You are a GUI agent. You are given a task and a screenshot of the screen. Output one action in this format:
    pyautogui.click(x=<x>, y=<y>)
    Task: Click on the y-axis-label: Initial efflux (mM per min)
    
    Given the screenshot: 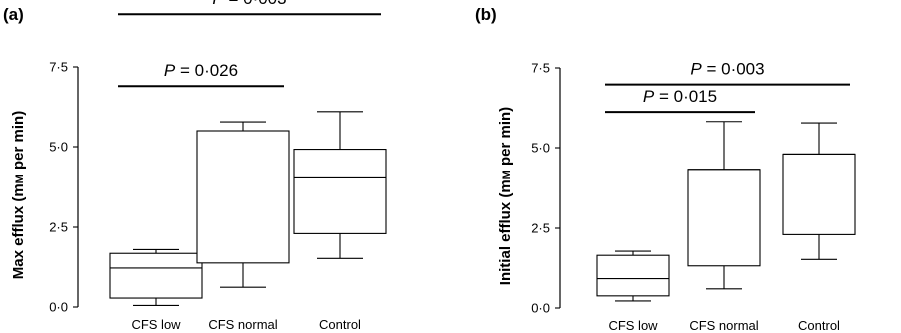 What is the action you would take?
    pyautogui.click(x=505, y=196)
    